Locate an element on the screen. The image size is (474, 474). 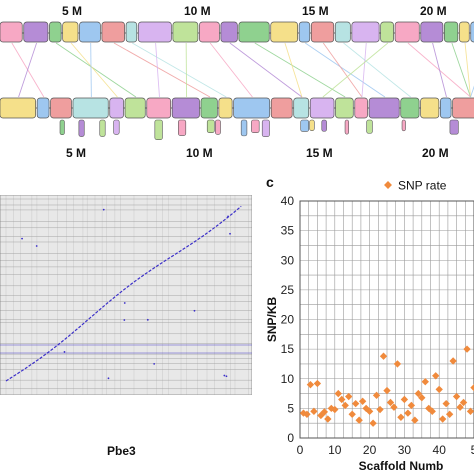
x-tick-label: 5 is located at coordinates (472, 450).